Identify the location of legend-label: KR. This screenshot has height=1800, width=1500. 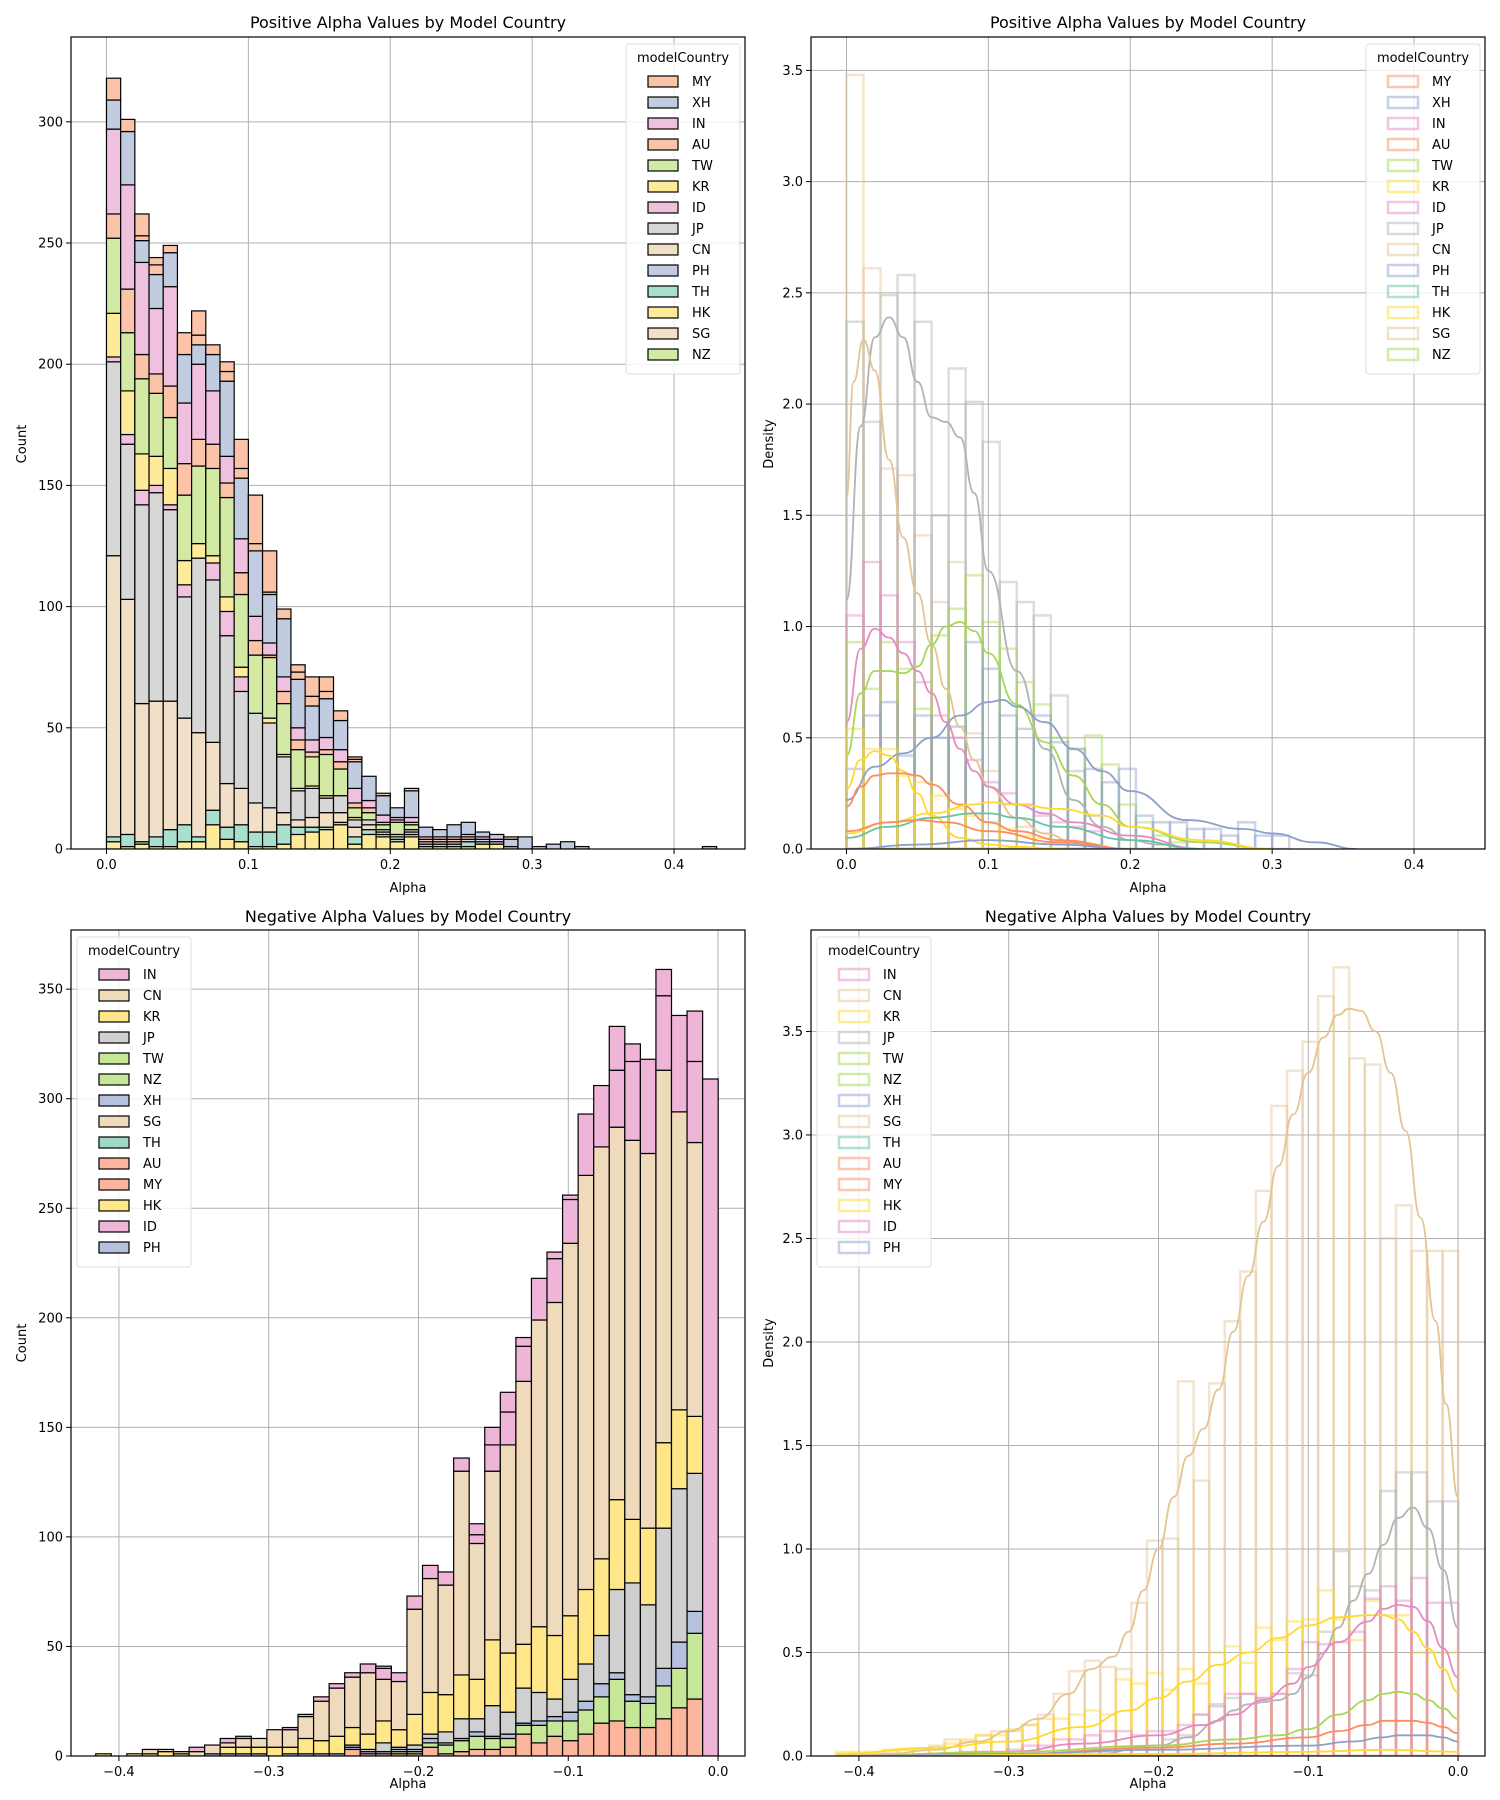
(892, 1017).